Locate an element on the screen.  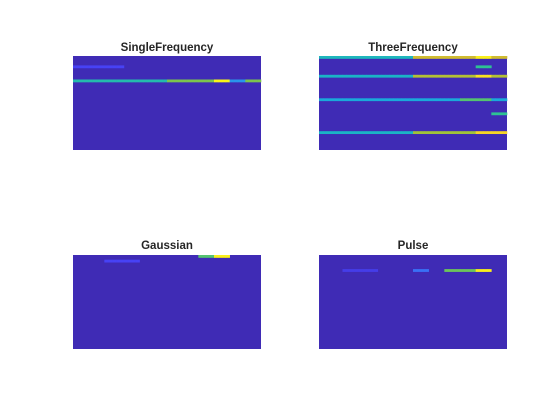
heatmap-background-three-frequency is located at coordinates (413, 103).